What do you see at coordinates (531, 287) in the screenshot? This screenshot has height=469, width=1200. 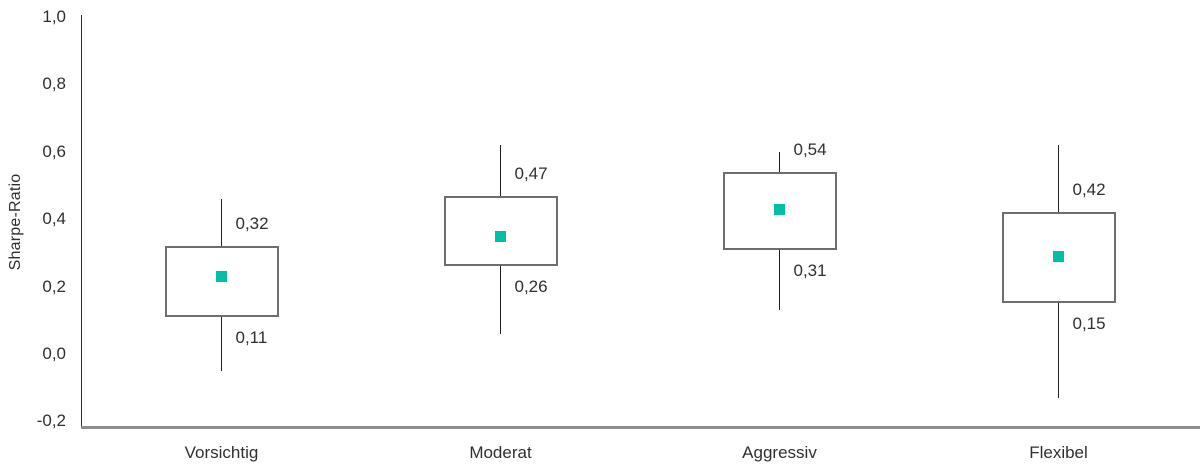 I see `box-bottom-value-label: 0,26` at bounding box center [531, 287].